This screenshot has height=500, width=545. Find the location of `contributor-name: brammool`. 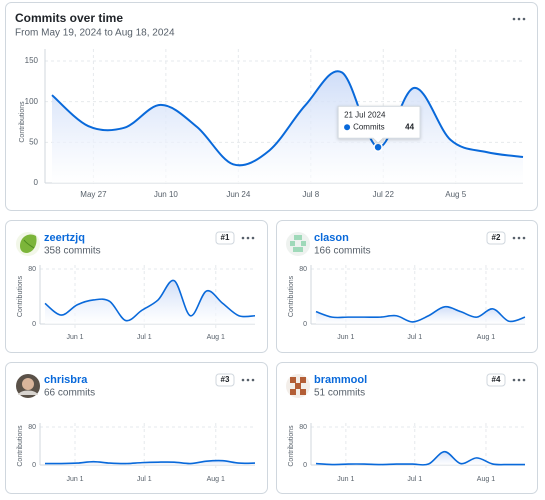

contributor-name: brammool is located at coordinates (340, 380).